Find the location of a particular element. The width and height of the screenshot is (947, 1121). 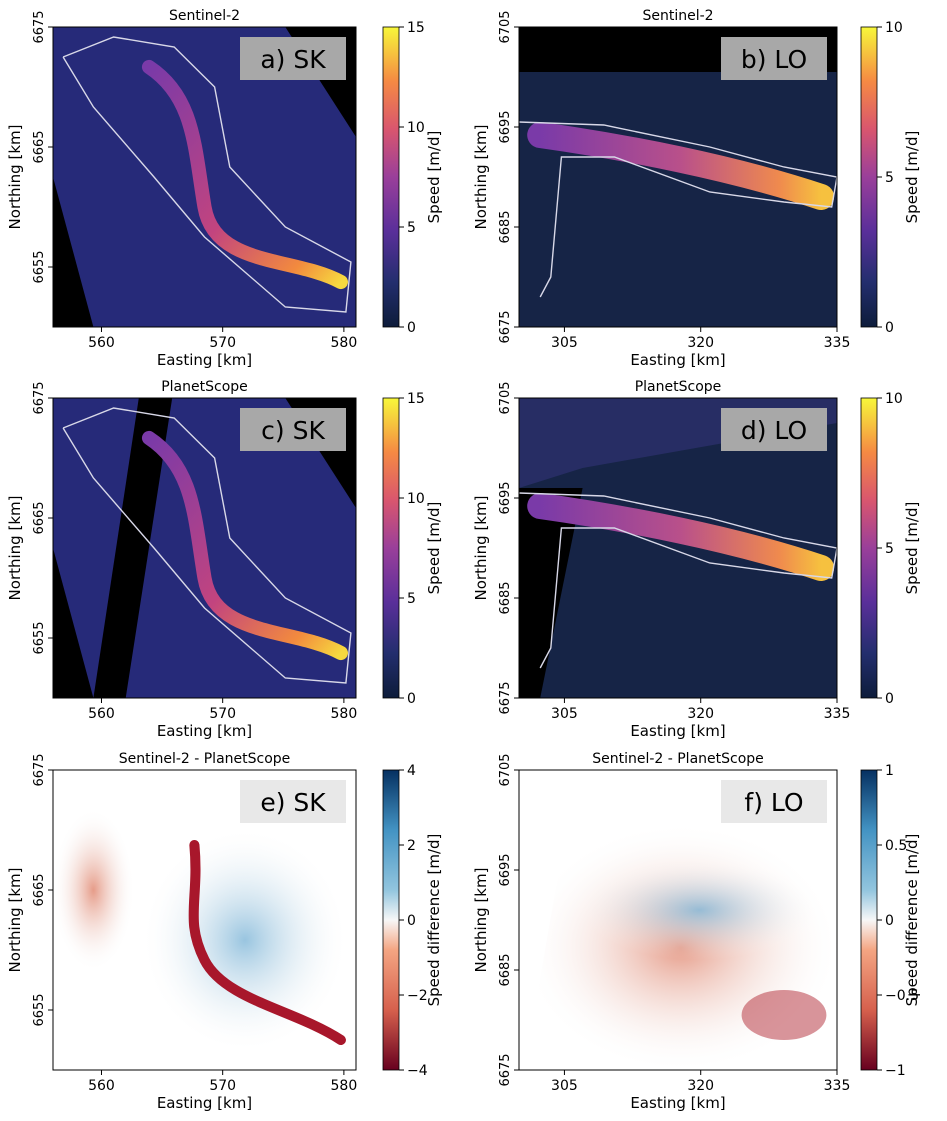

x-tick-label: 305 is located at coordinates (564, 1086).